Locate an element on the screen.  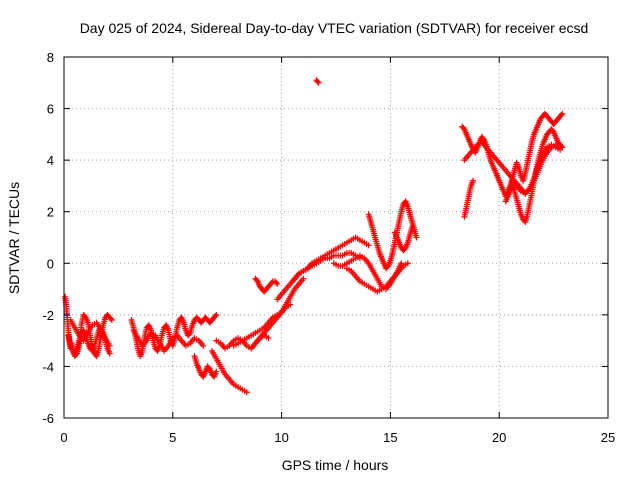
y-tick-label: -2 is located at coordinates (48, 315).